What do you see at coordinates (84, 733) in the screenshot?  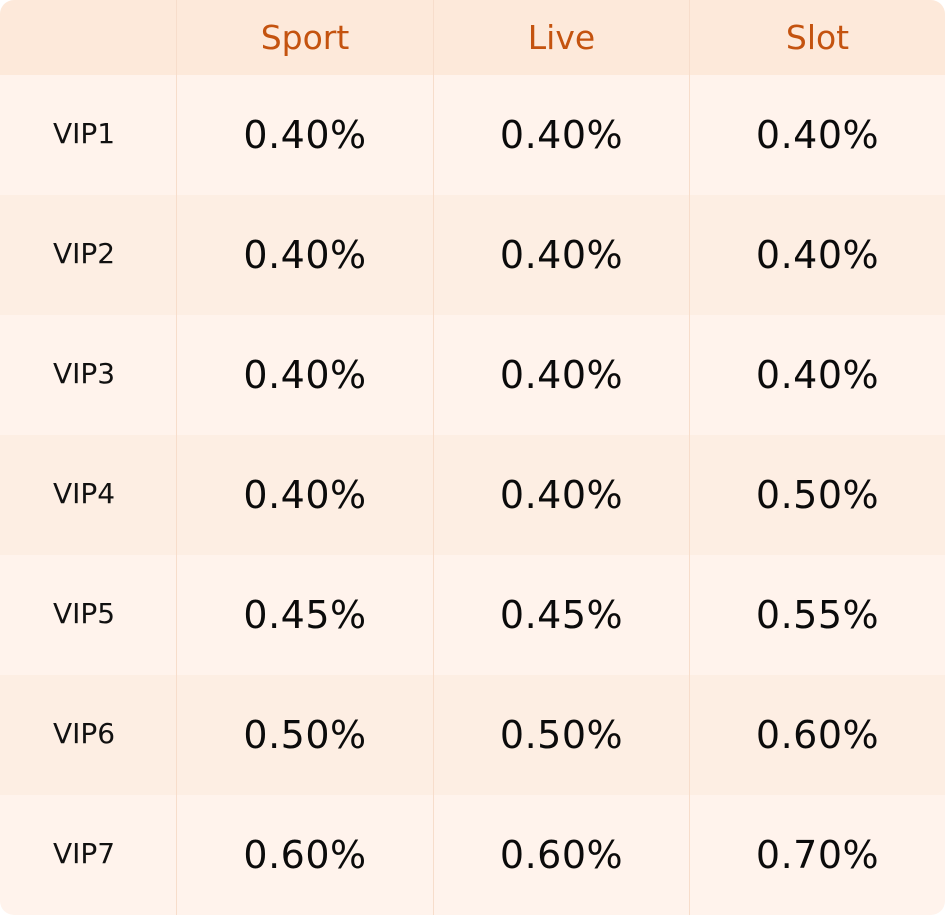 I see `vip-level-label: VIP6` at bounding box center [84, 733].